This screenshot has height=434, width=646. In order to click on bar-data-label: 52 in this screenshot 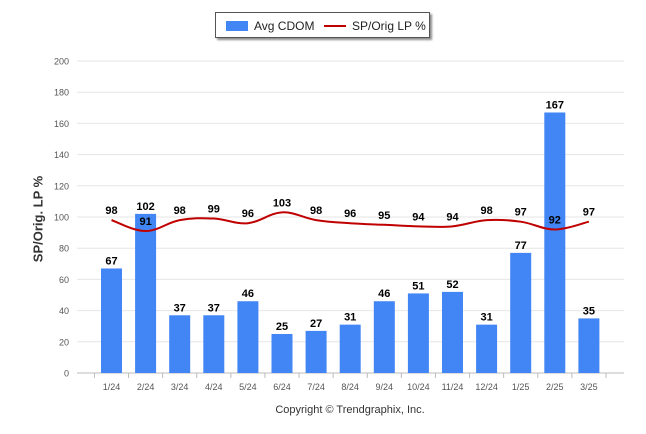, I will do `click(452, 285)`.